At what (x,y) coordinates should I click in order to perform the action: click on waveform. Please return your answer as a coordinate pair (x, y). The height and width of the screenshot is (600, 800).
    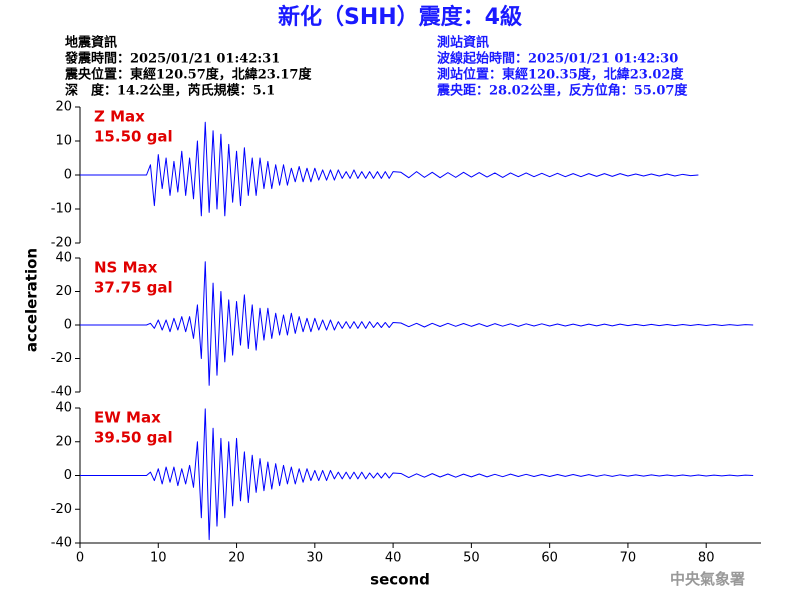
    Looking at the image, I should click on (389, 169).